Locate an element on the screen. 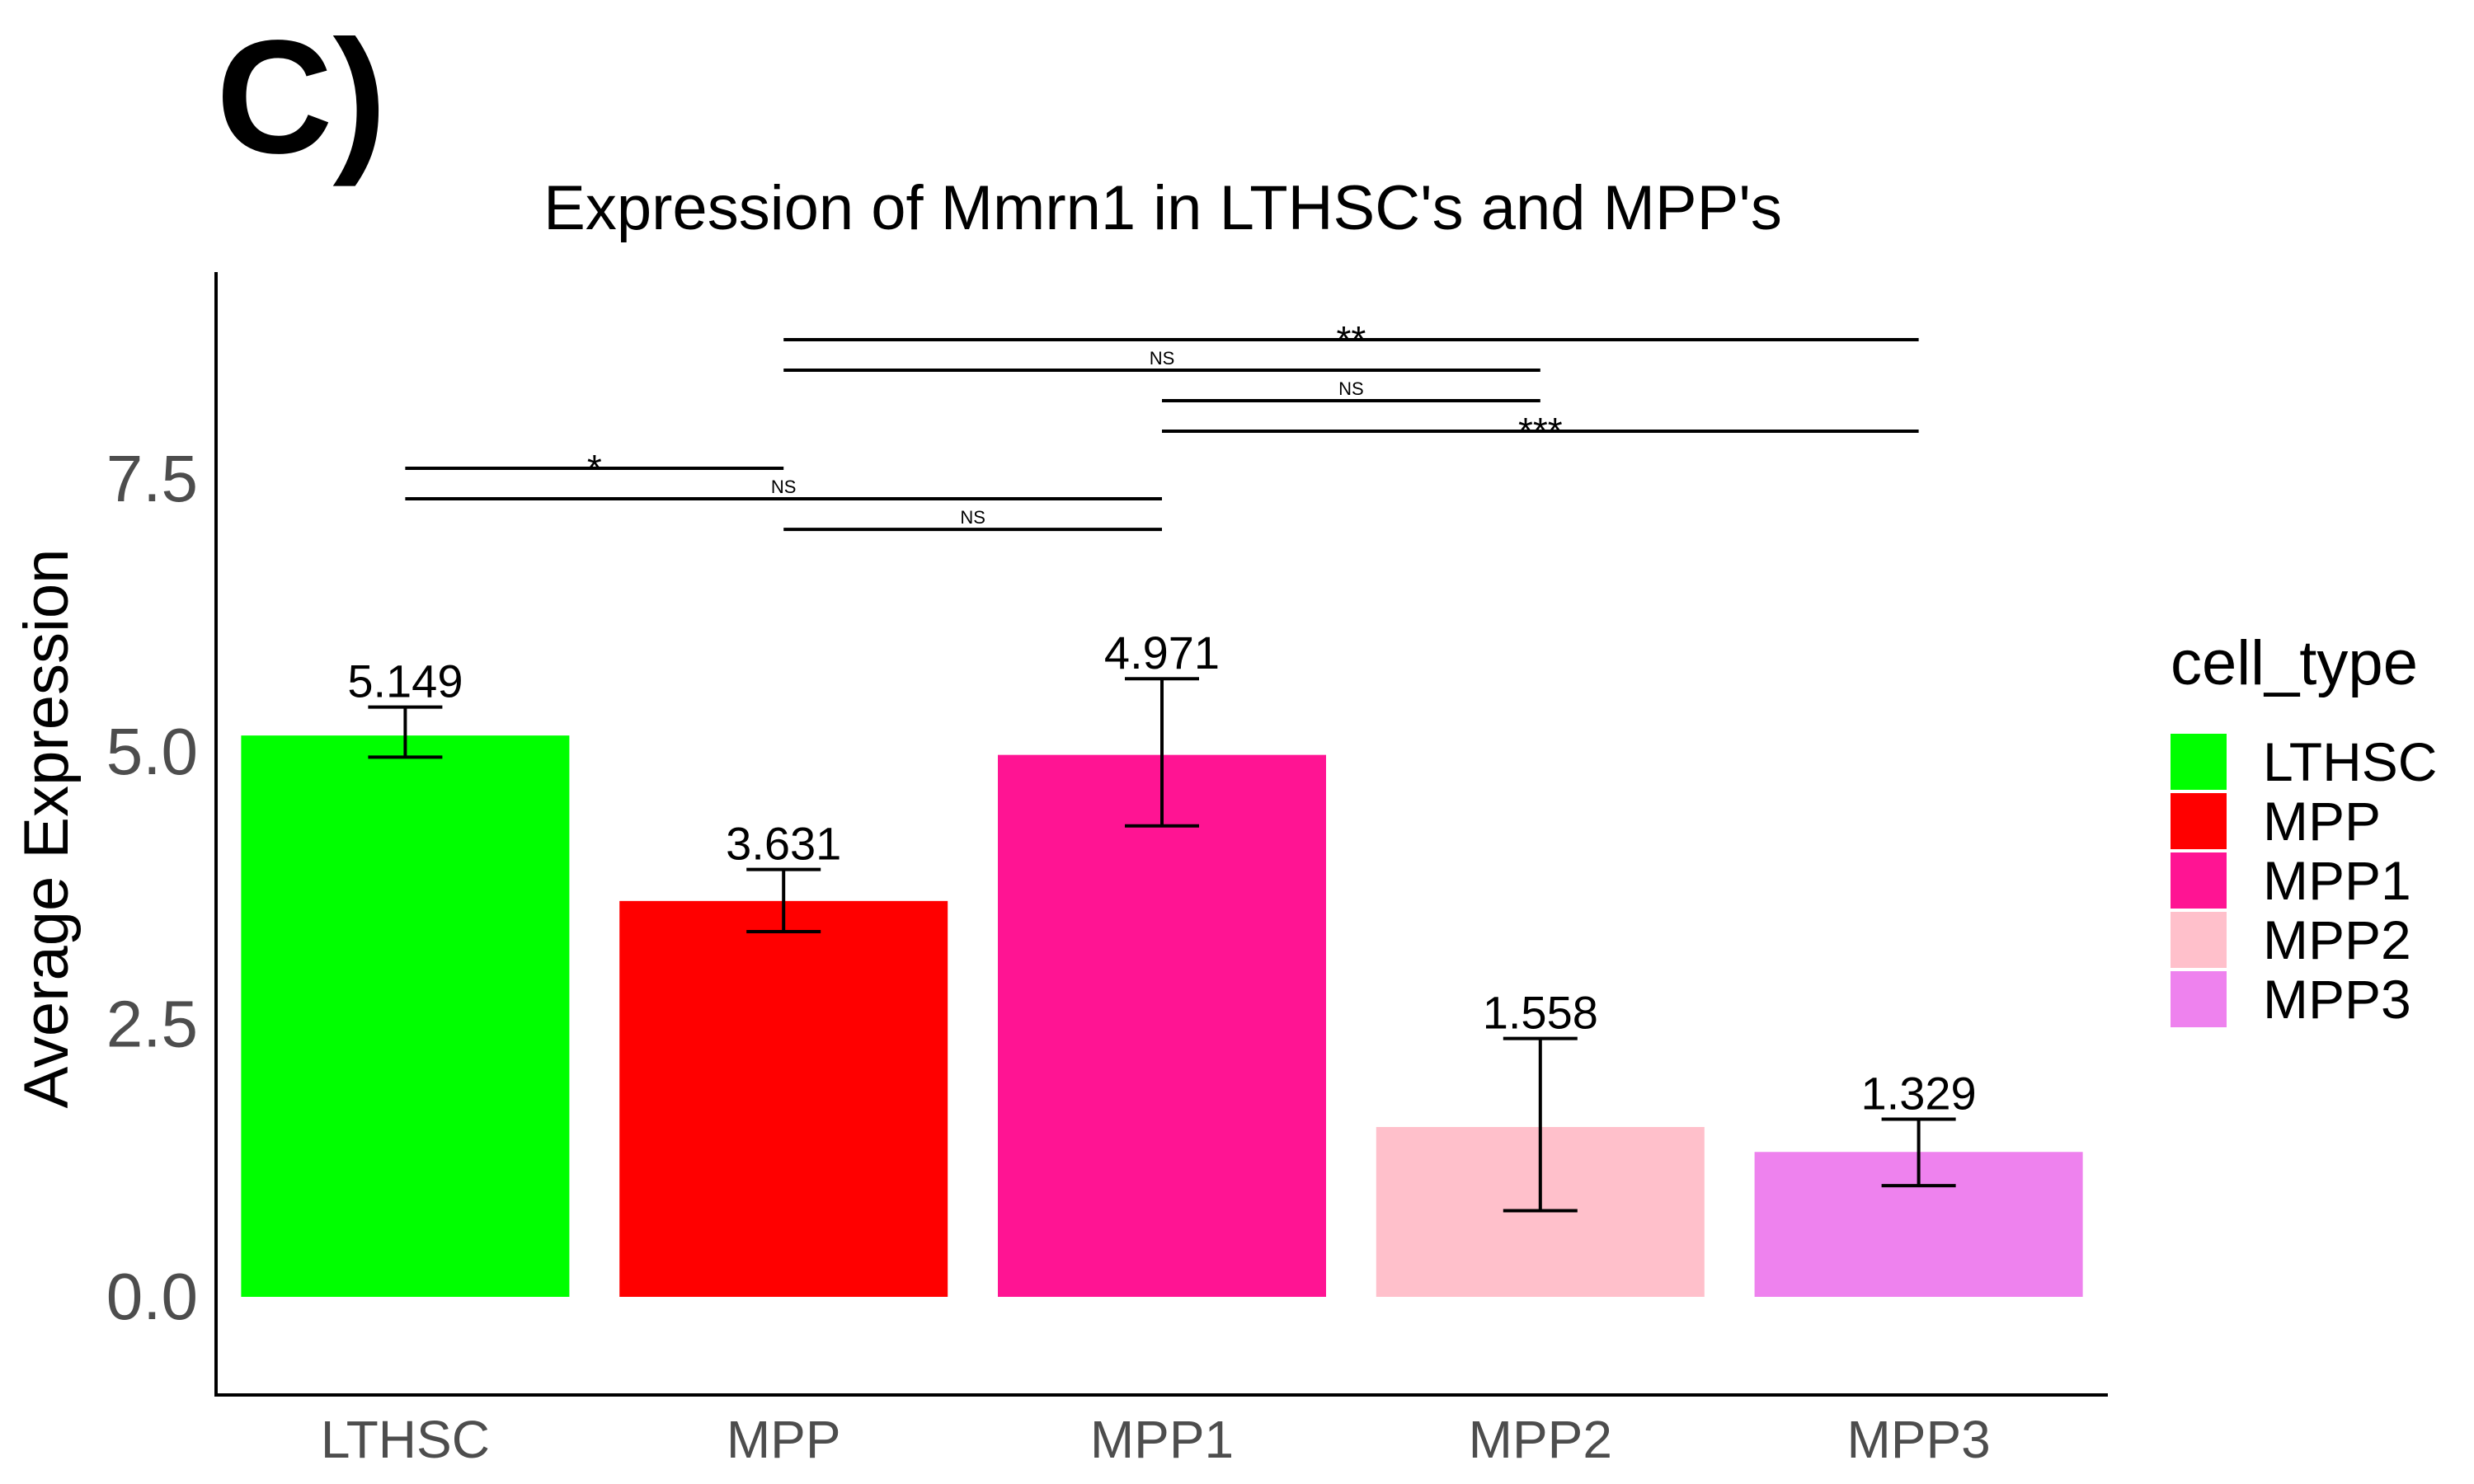 This screenshot has width=2474, height=1484. legend-key-mpp is located at coordinates (2199, 821).